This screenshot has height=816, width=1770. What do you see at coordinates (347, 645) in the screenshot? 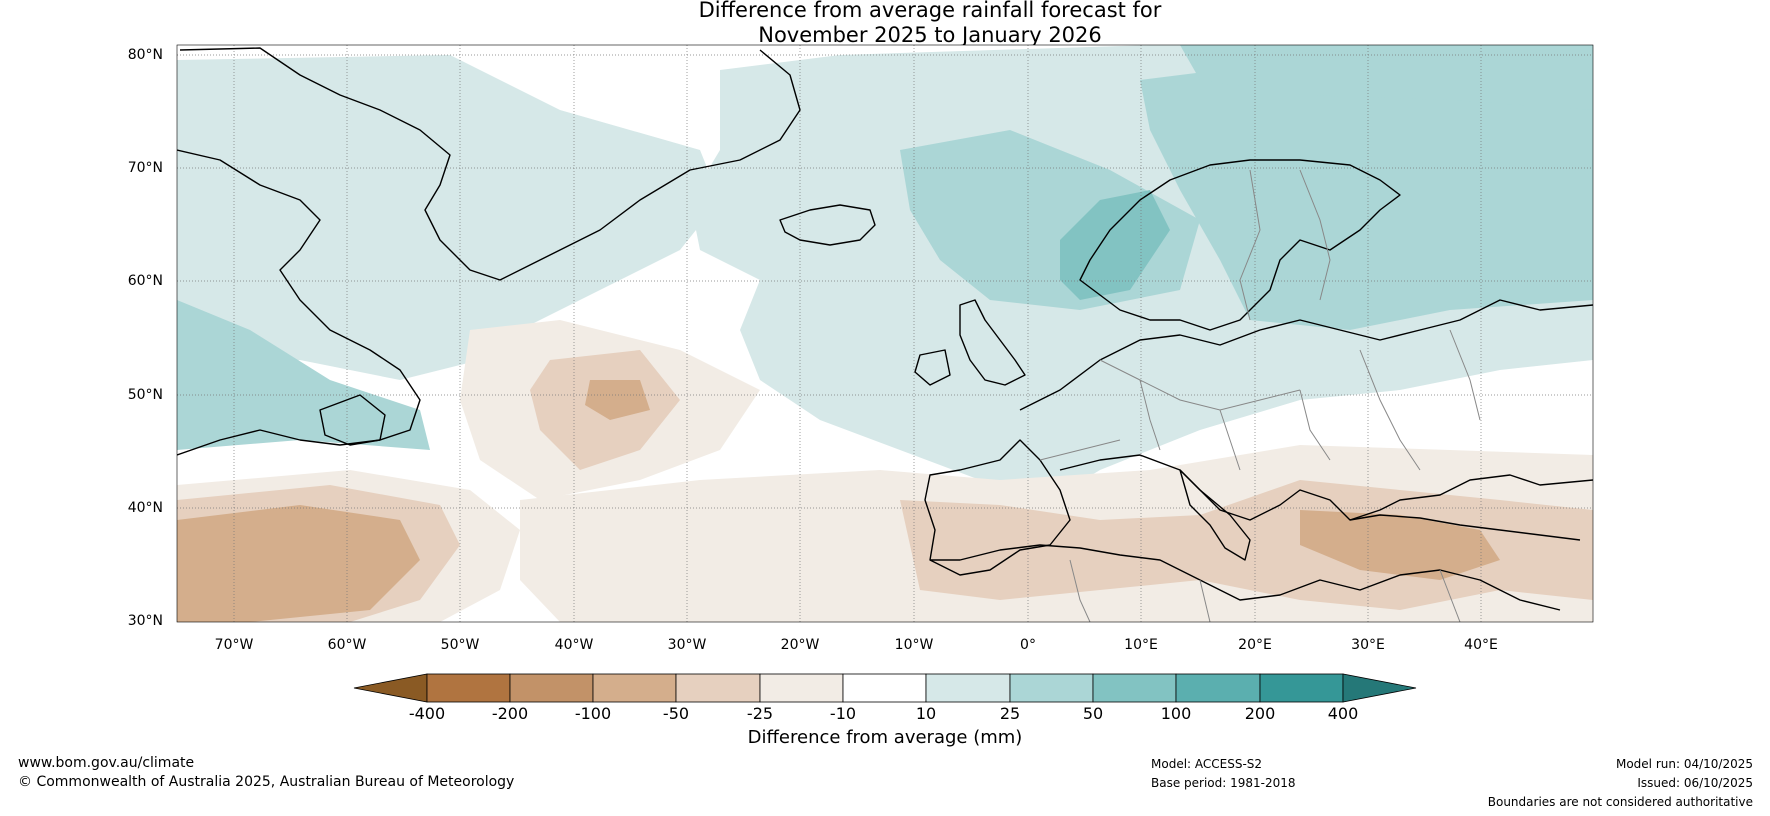
I see `lon-label-60w: 60°W` at bounding box center [347, 645].